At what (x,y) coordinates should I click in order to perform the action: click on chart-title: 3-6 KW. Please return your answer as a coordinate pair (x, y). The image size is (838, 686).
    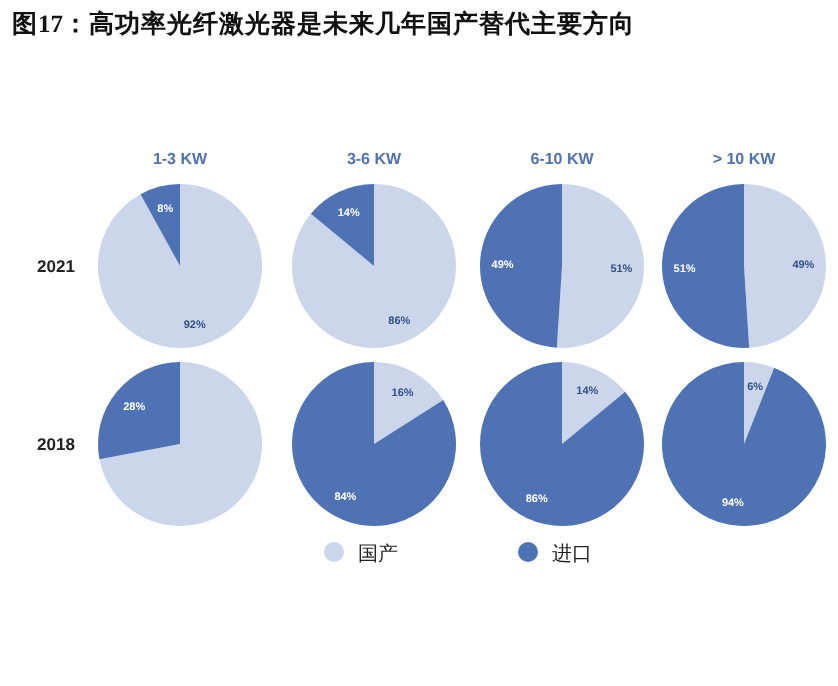
    Looking at the image, I should click on (374, 159).